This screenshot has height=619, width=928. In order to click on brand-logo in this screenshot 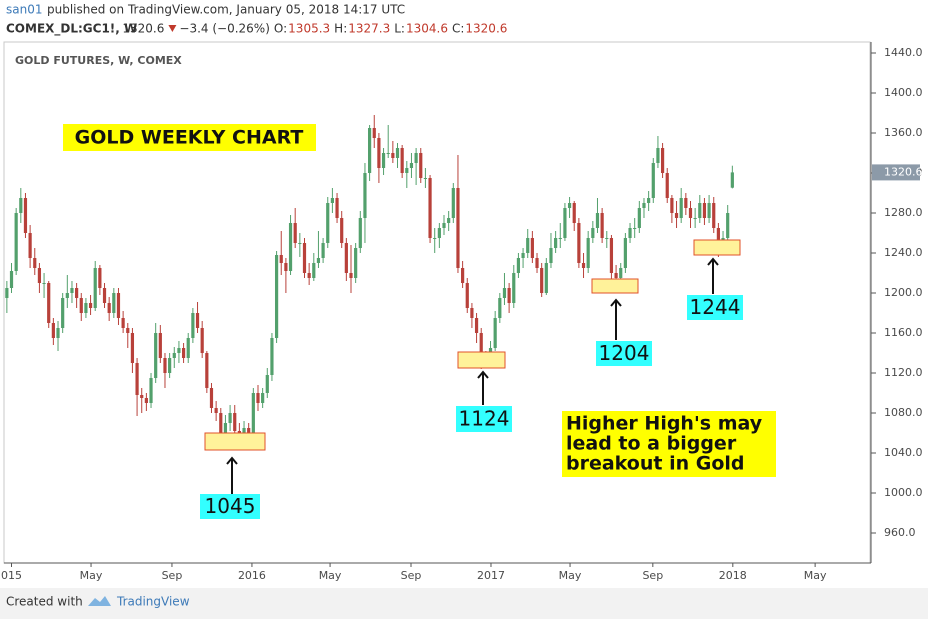, I will do `click(99, 601)`.